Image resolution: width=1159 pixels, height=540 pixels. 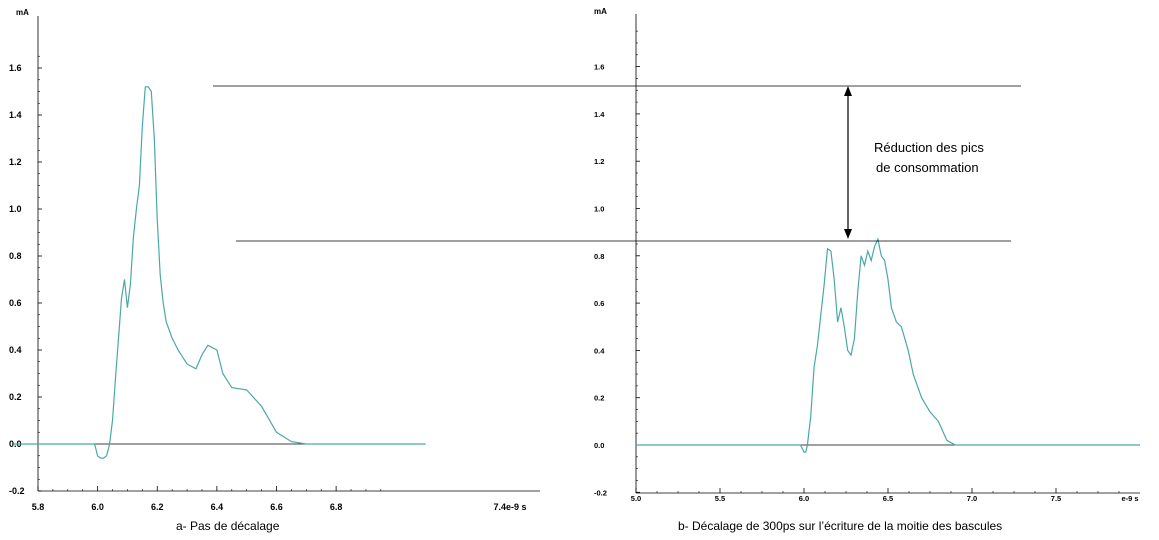 What do you see at coordinates (1129, 498) in the screenshot?
I see `x-axis-unit-label: e-9 s` at bounding box center [1129, 498].